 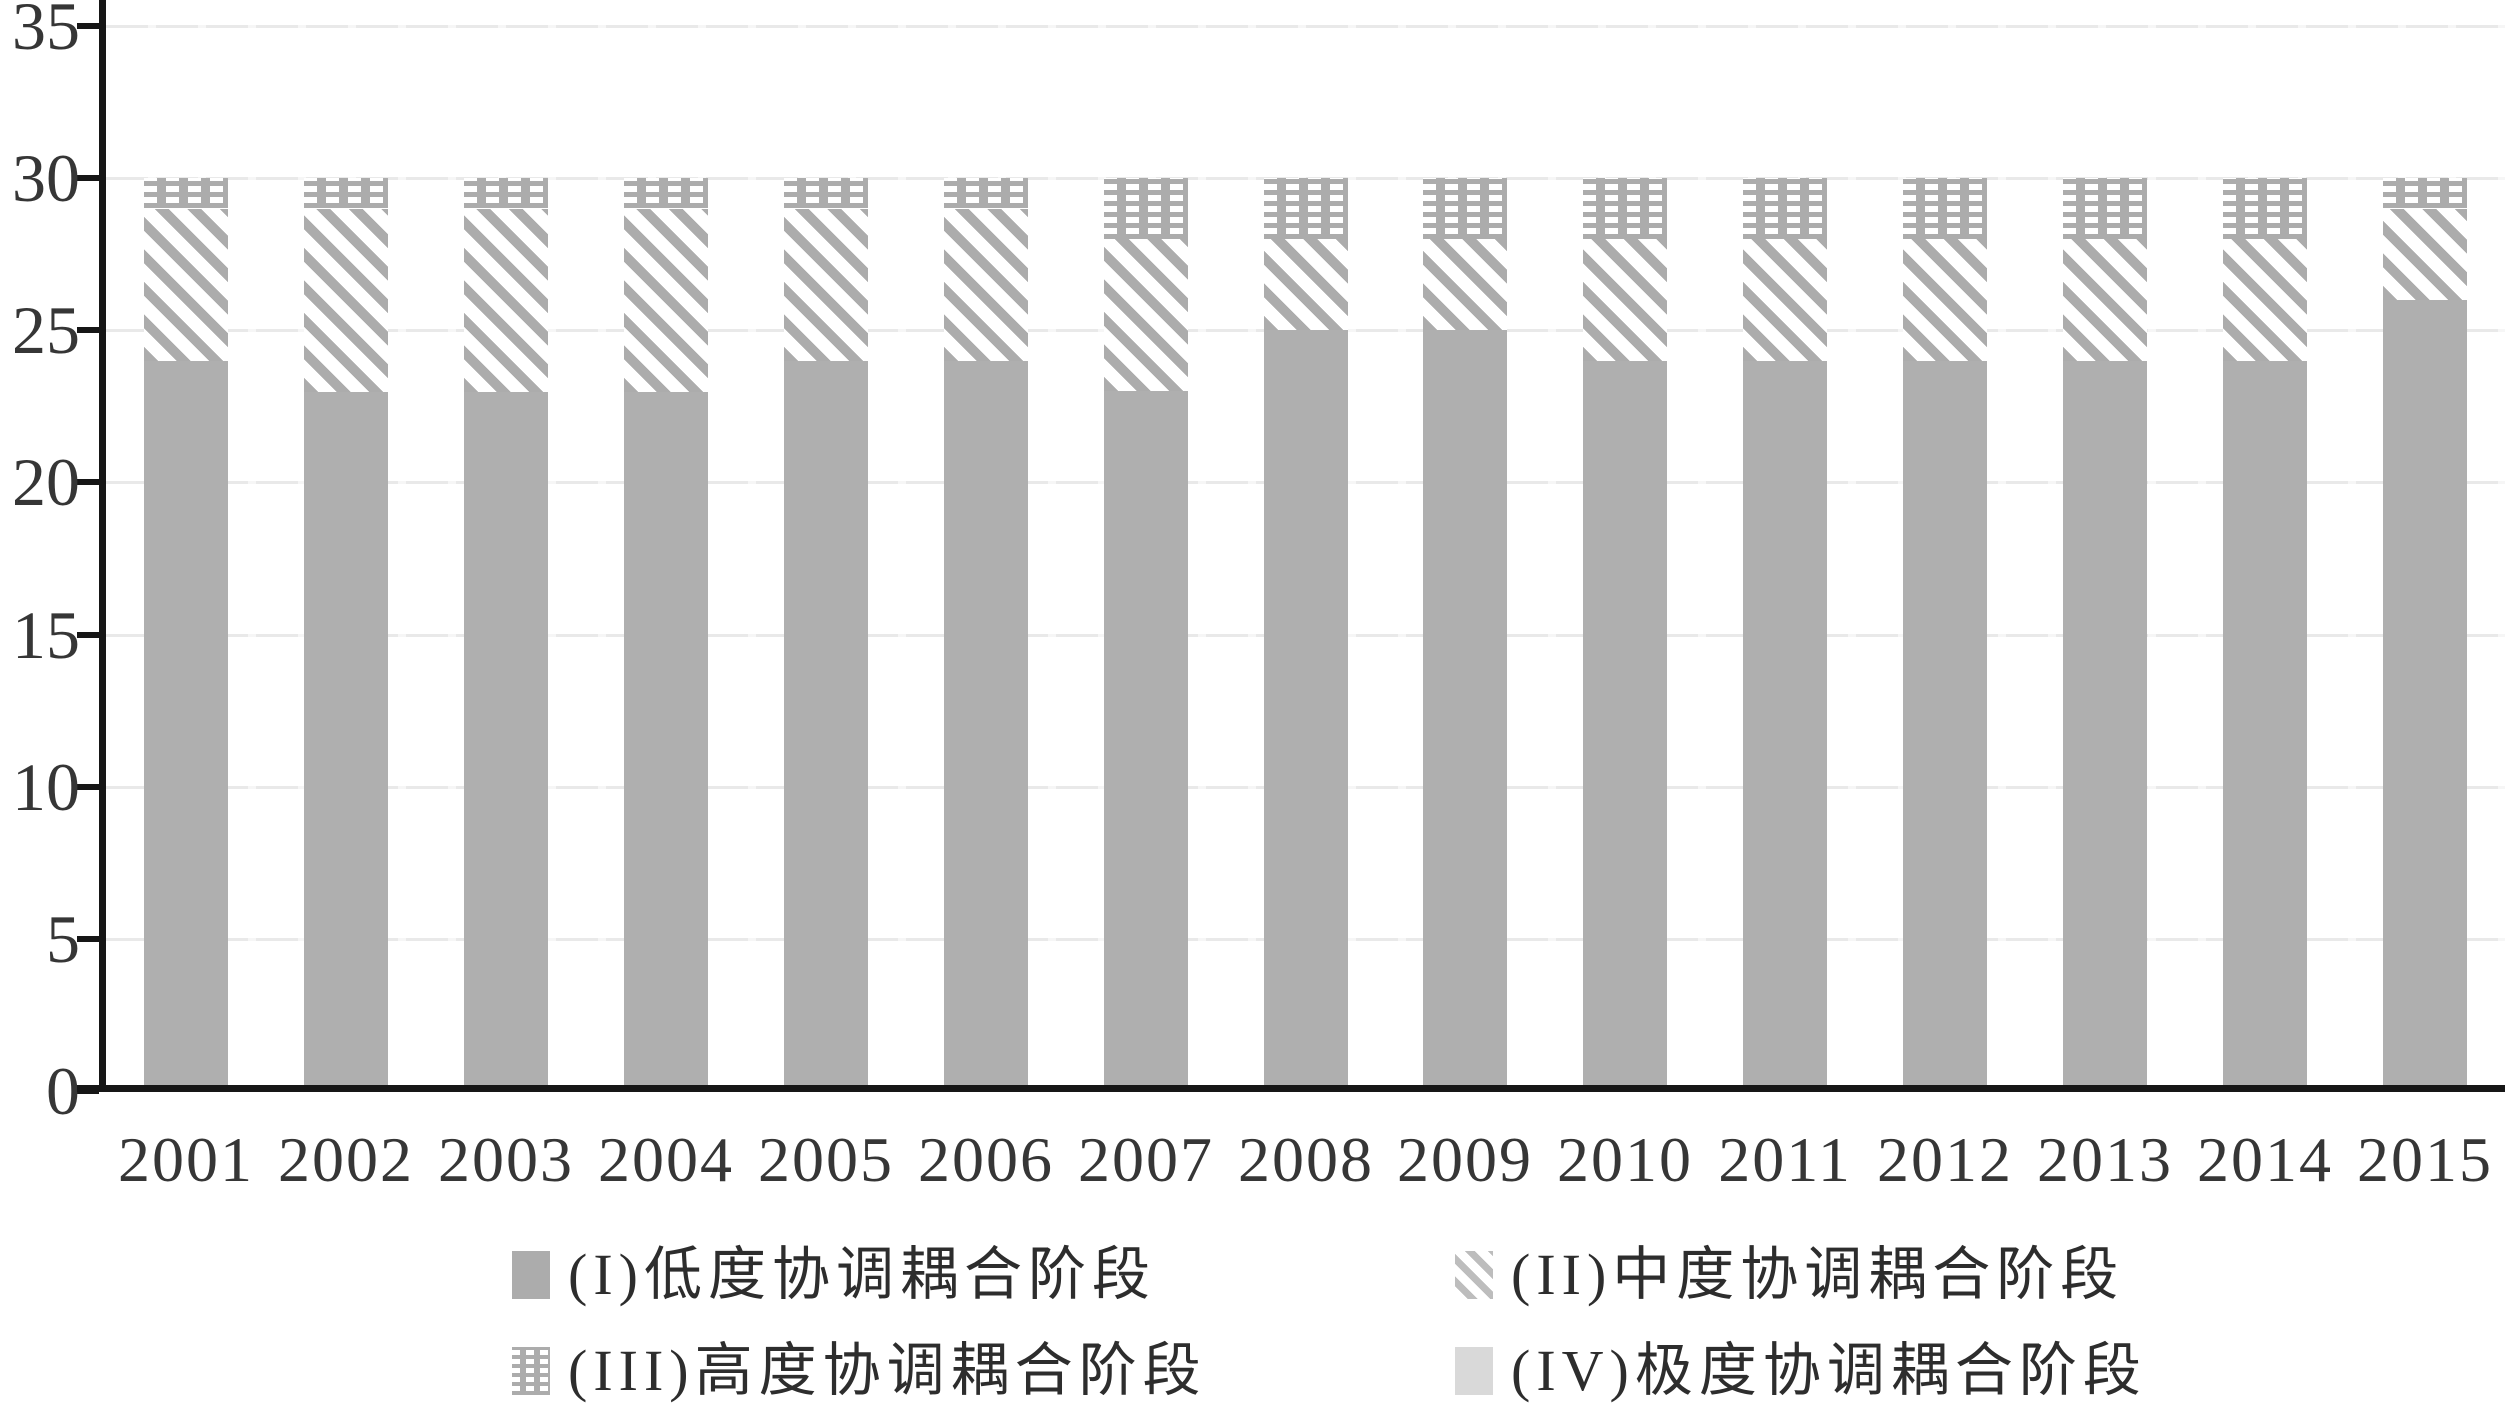 What do you see at coordinates (186, 285) in the screenshot?
I see `bar-segment-2001-hatch` at bounding box center [186, 285].